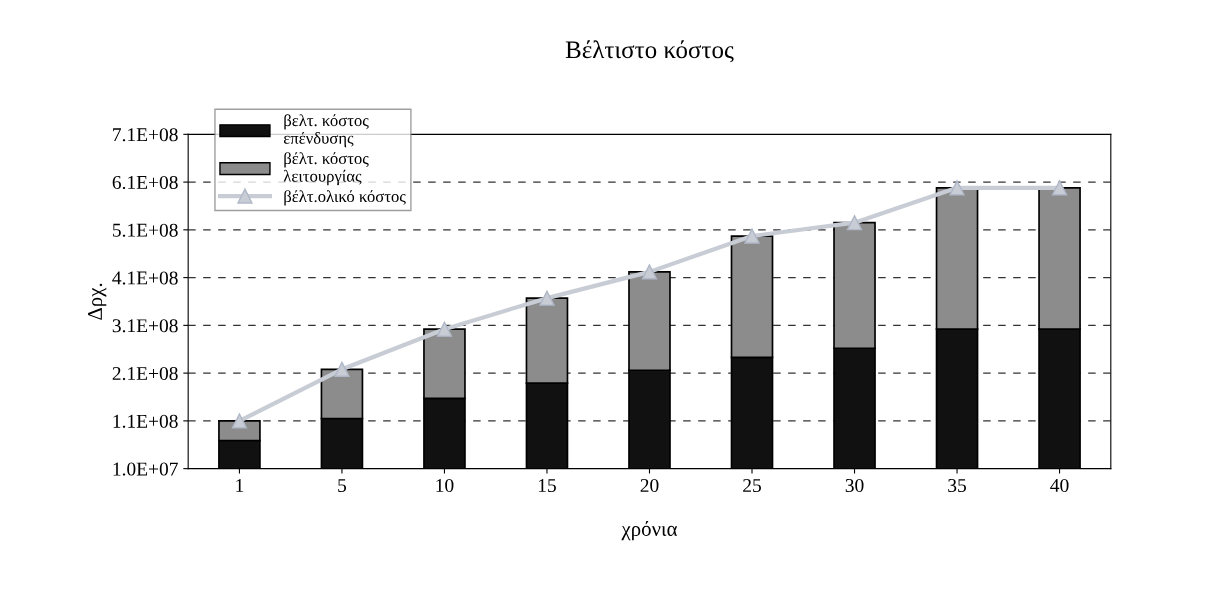 The image size is (1214, 597). Describe the element at coordinates (145, 421) in the screenshot. I see `y-tick-label: 1.1E+08` at that location.